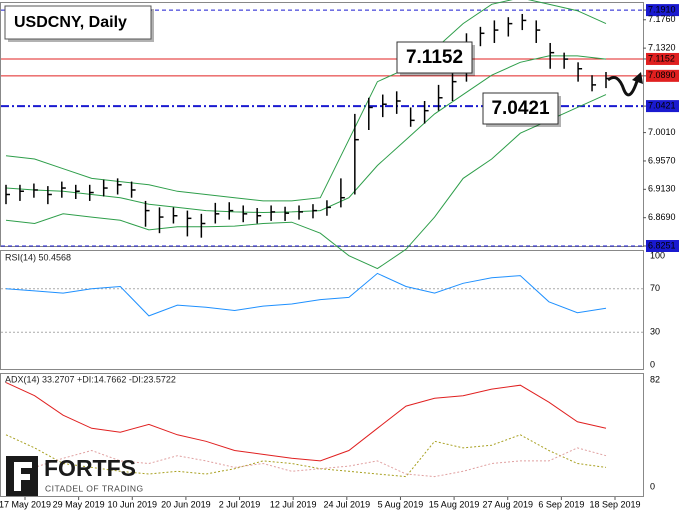  What do you see at coordinates (662, 217) in the screenshot?
I see `y-tick-label: 6.8690` at bounding box center [662, 217].